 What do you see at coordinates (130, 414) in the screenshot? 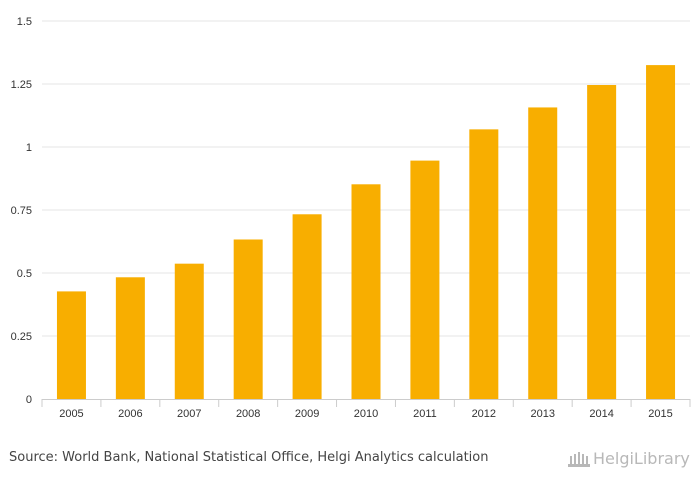
I see `x-tick-label: 2006` at bounding box center [130, 414].